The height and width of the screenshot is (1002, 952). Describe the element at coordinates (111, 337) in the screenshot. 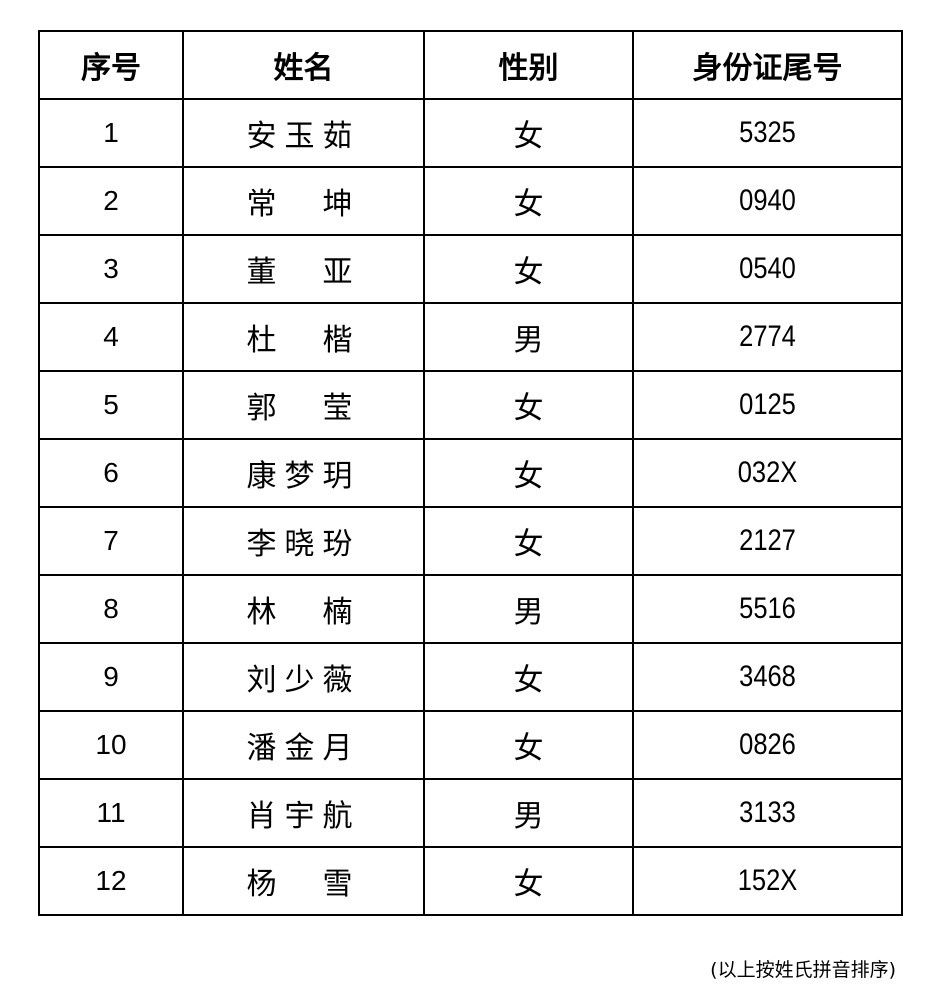

I see `cell-index: 4` at that location.